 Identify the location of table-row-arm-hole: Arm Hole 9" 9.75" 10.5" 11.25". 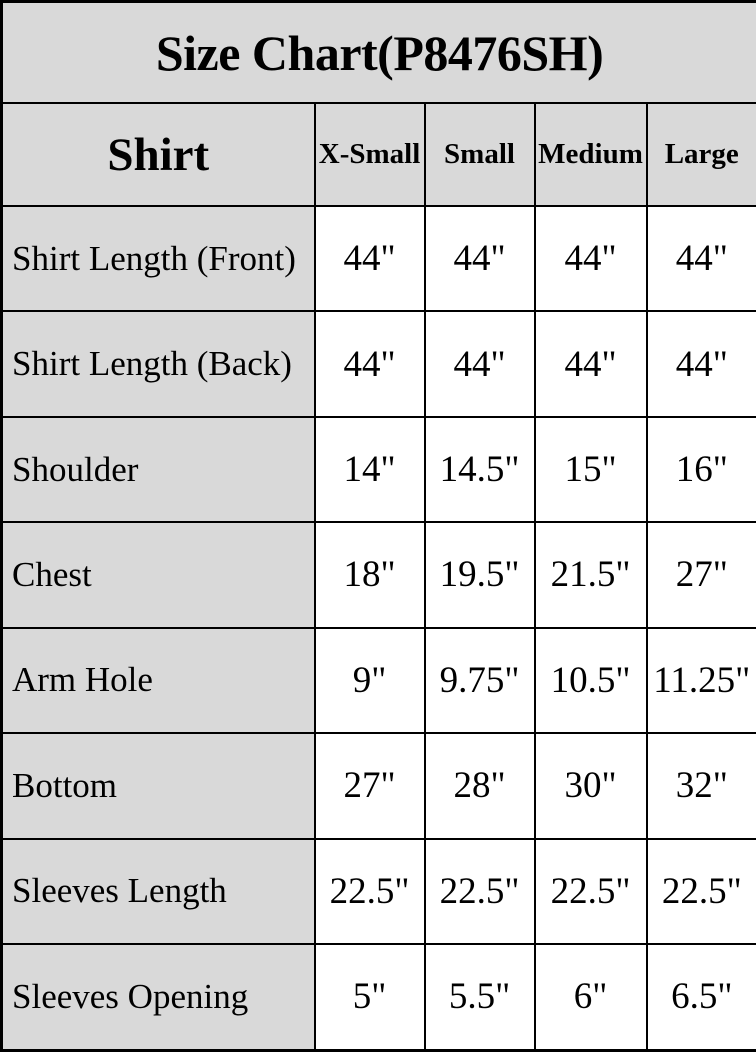
(378, 680).